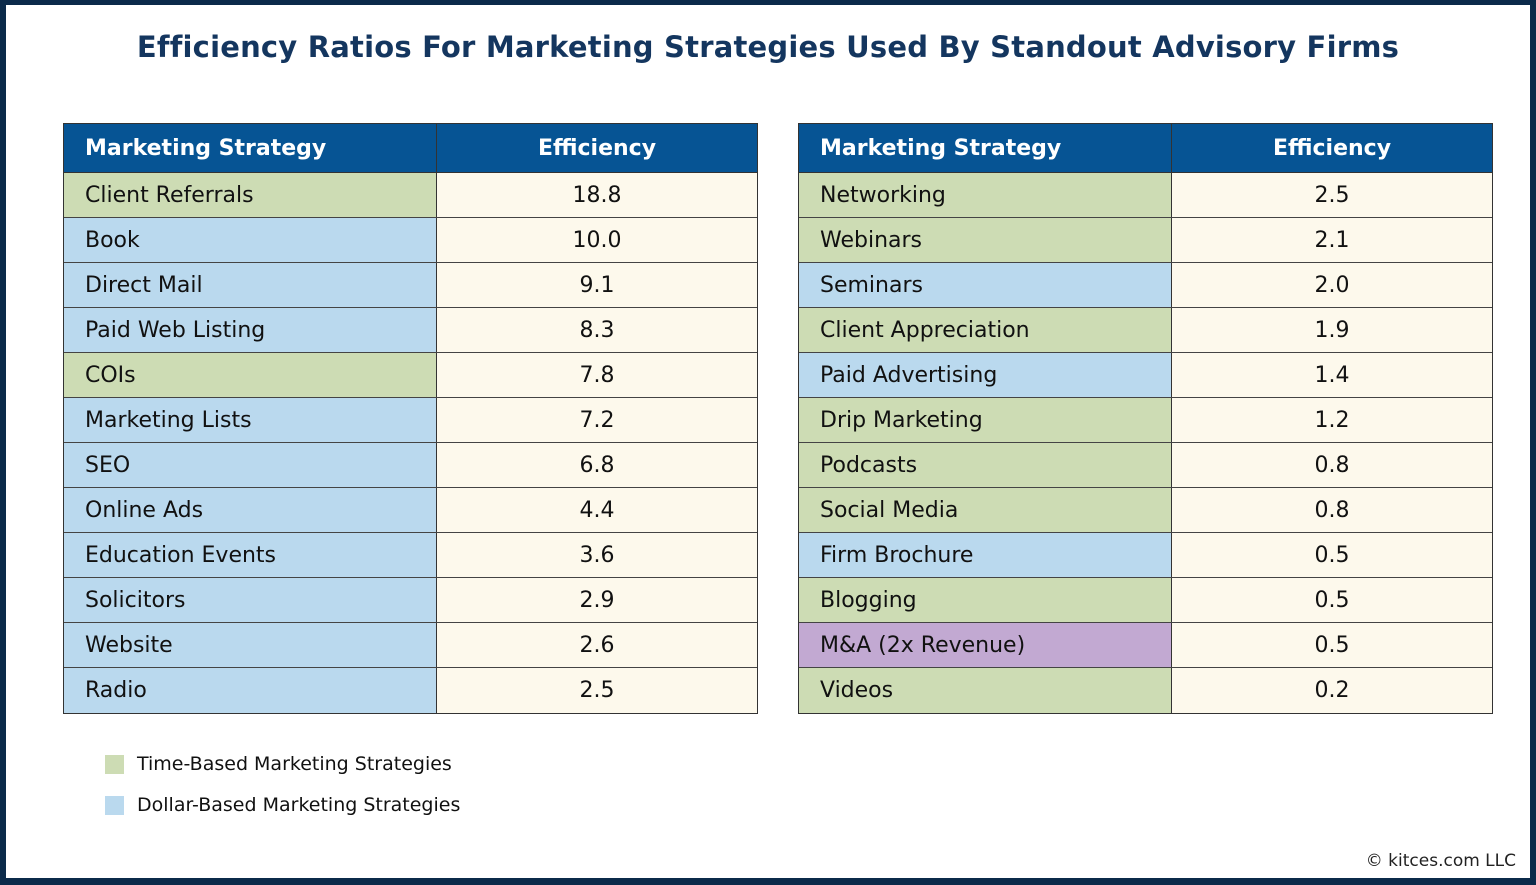 The height and width of the screenshot is (885, 1536). I want to click on table-row: Firm Brochure 0.5, so click(1145, 555).